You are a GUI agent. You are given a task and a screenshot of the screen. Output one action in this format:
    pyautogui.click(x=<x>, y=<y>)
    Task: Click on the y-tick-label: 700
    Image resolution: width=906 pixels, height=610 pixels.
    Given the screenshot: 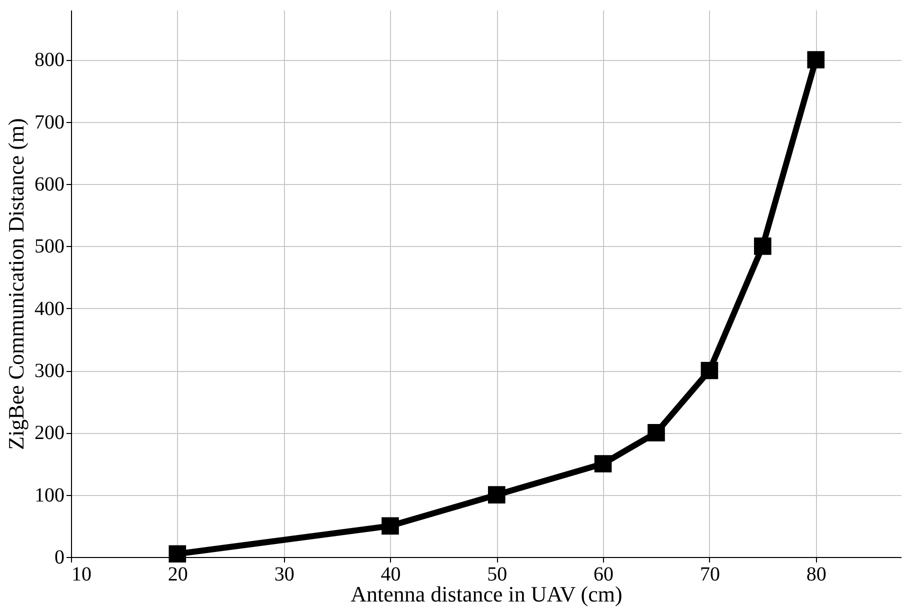 What is the action you would take?
    pyautogui.click(x=49, y=122)
    